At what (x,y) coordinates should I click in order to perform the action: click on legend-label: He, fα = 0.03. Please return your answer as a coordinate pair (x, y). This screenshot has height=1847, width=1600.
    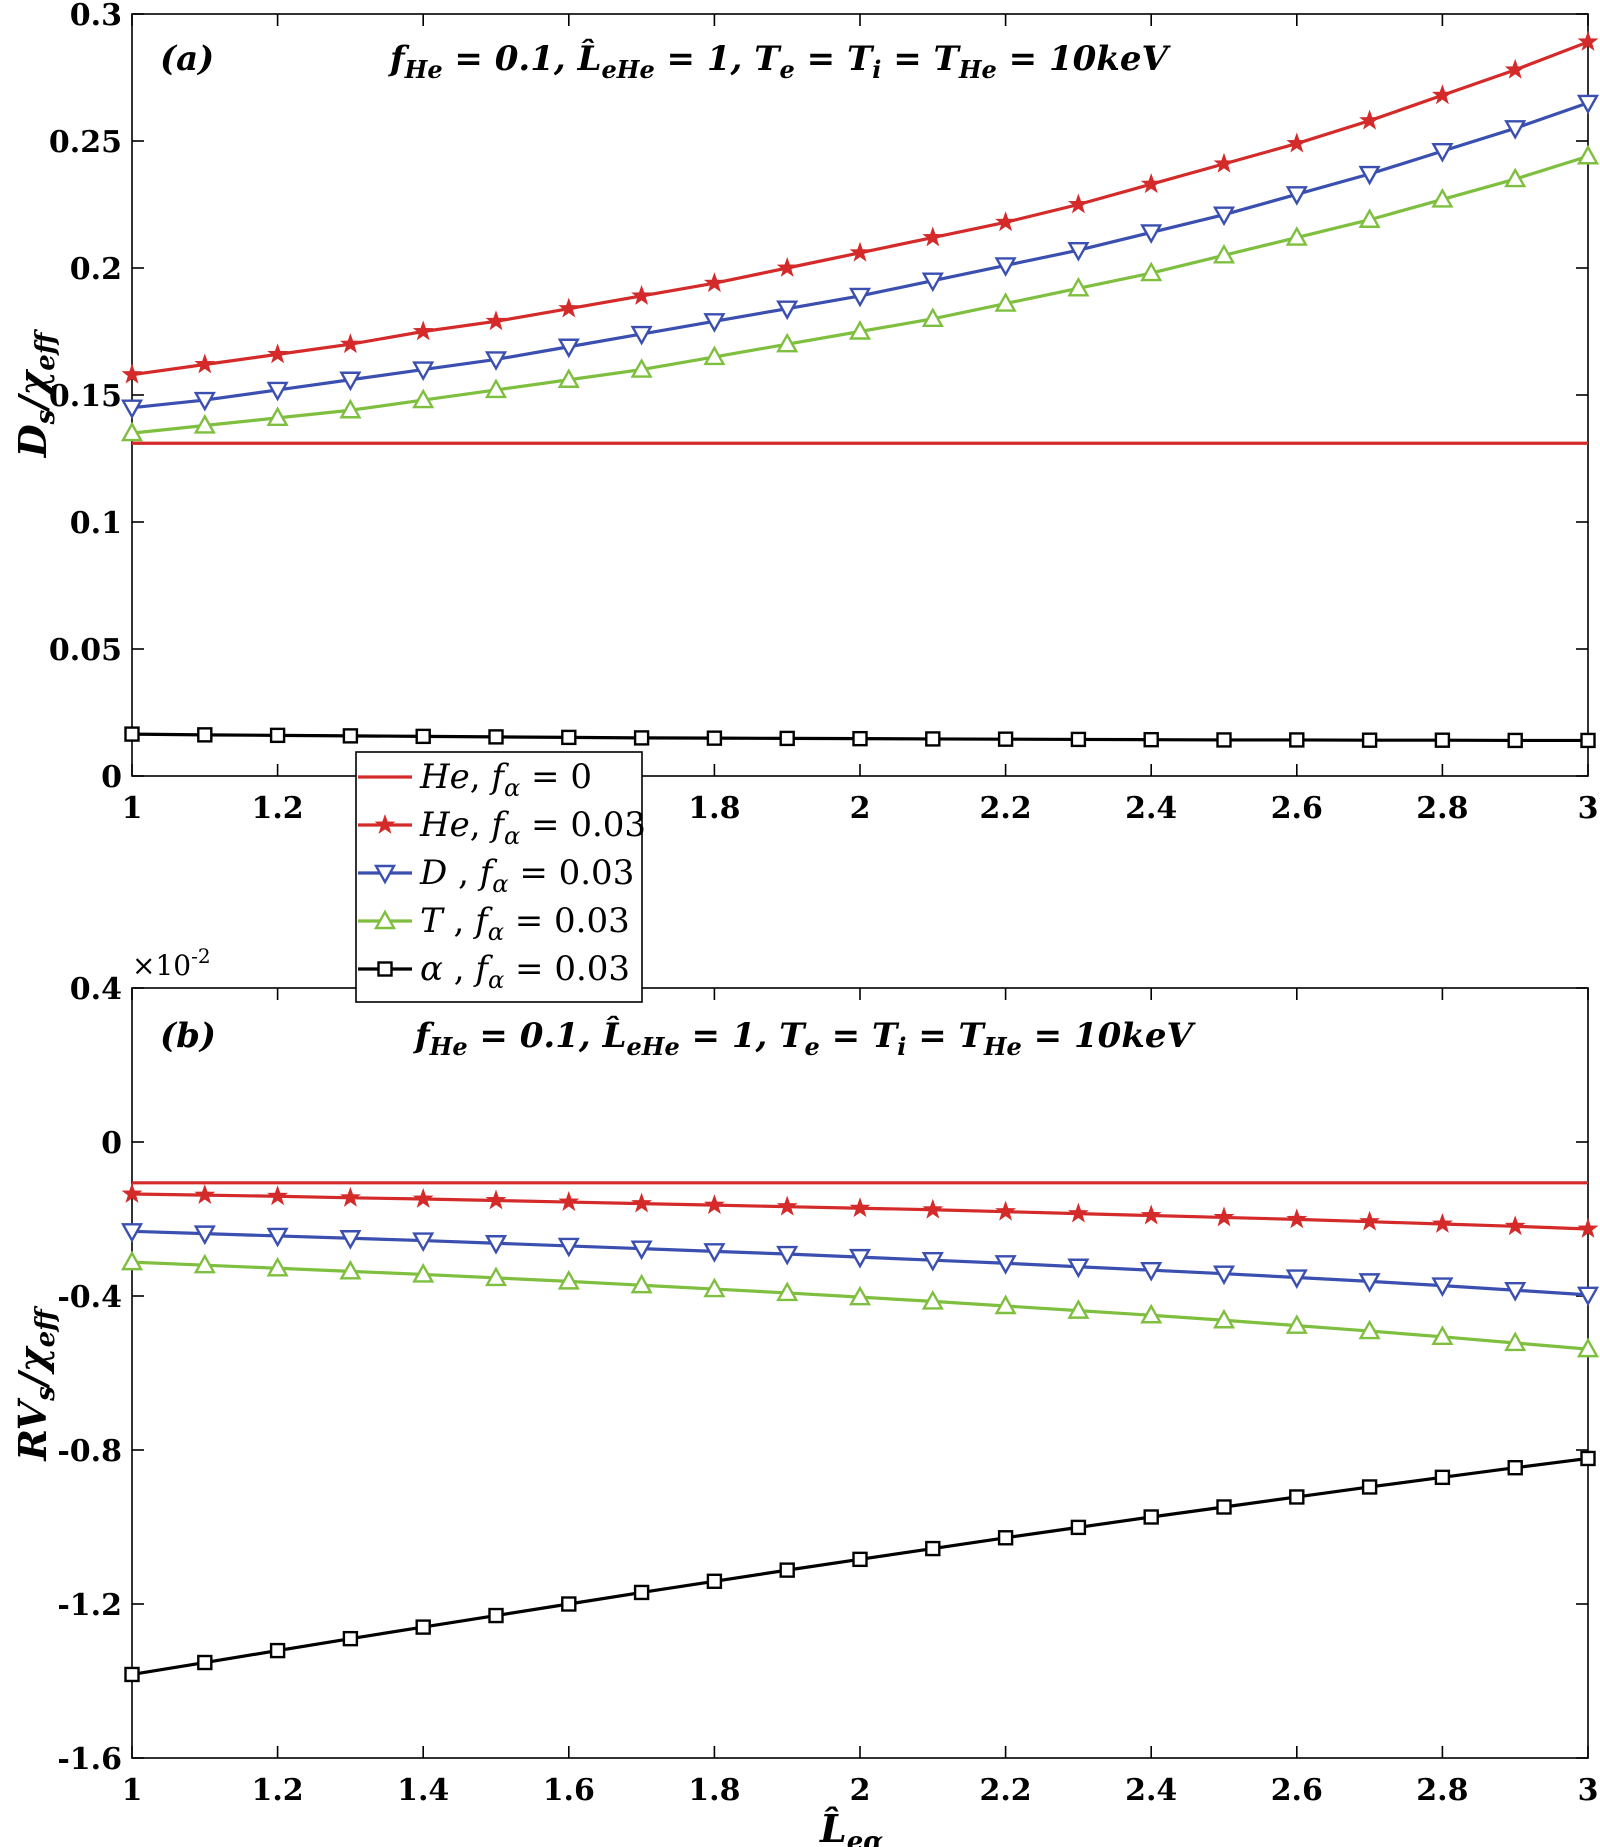
    Looking at the image, I should click on (532, 827).